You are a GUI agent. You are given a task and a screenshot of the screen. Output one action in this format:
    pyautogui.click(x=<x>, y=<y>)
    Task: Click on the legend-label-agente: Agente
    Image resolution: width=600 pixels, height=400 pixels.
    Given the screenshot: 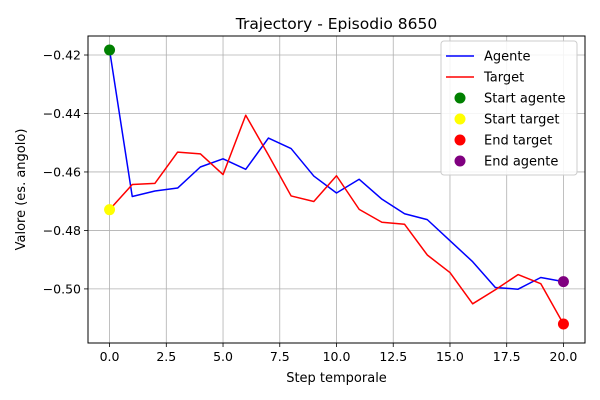 What is the action you would take?
    pyautogui.click(x=507, y=57)
    